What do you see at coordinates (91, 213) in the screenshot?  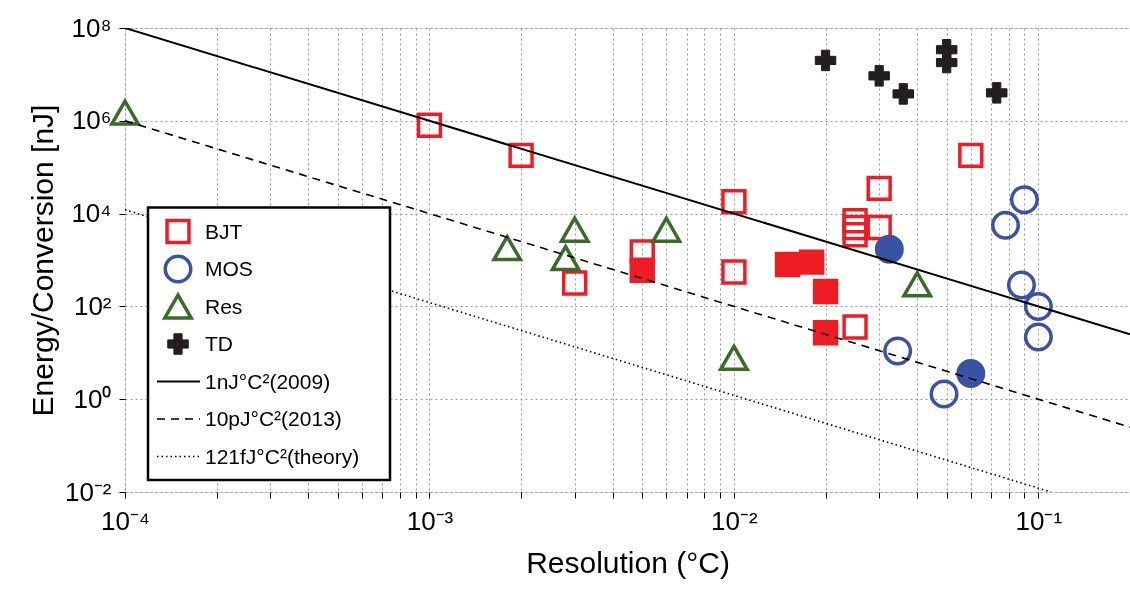 I see `y-tick-label: 10⁴` at bounding box center [91, 213].